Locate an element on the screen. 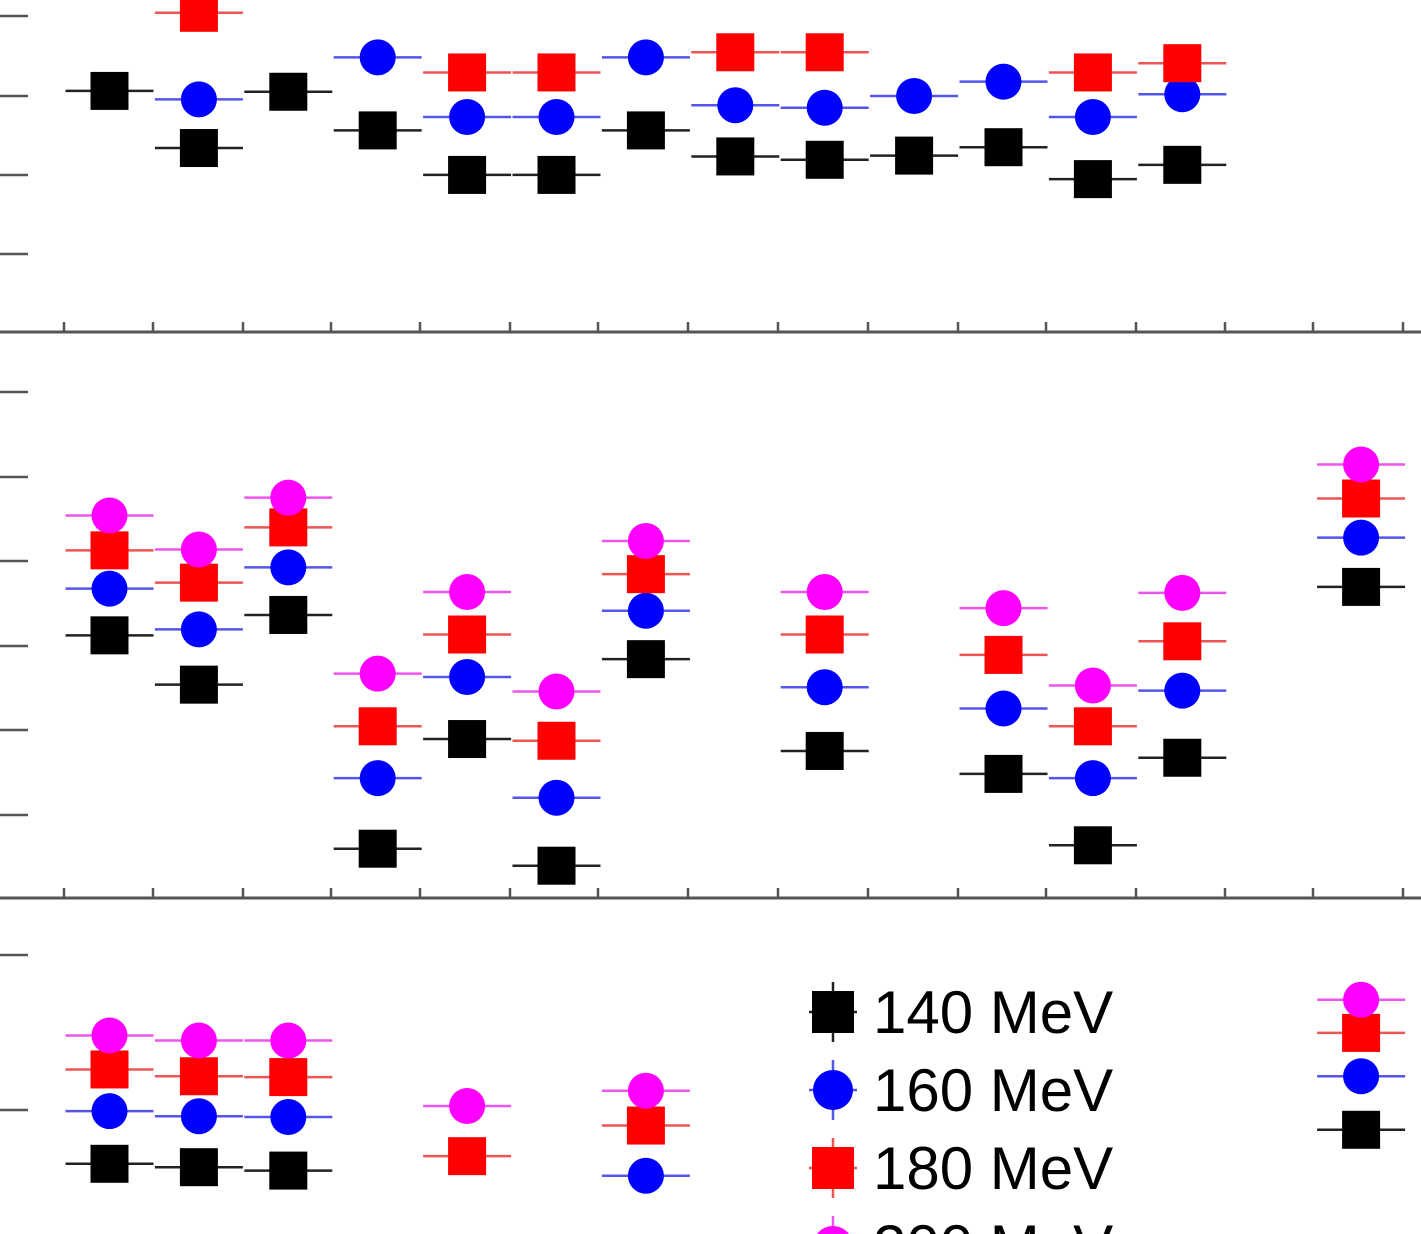  legend-item: 160 MeV is located at coordinates (961, 1090).